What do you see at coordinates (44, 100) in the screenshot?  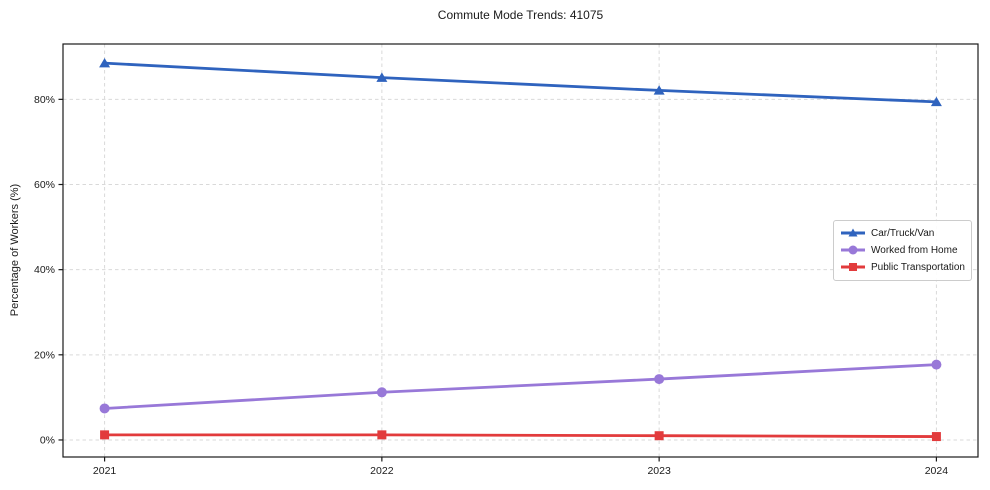 I see `y-tick-label: 80%` at bounding box center [44, 100].